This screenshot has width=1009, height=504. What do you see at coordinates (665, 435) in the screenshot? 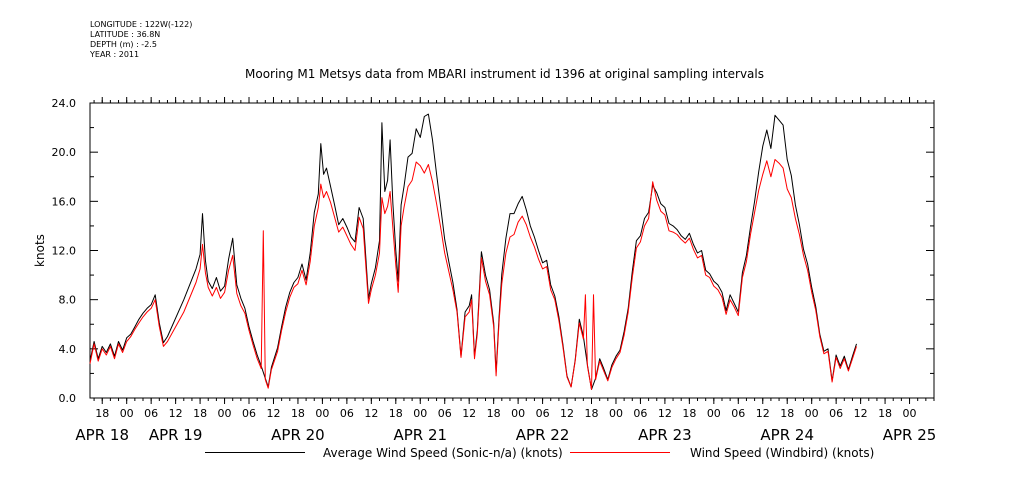
I see `x-day-label: APR 23` at bounding box center [665, 435].